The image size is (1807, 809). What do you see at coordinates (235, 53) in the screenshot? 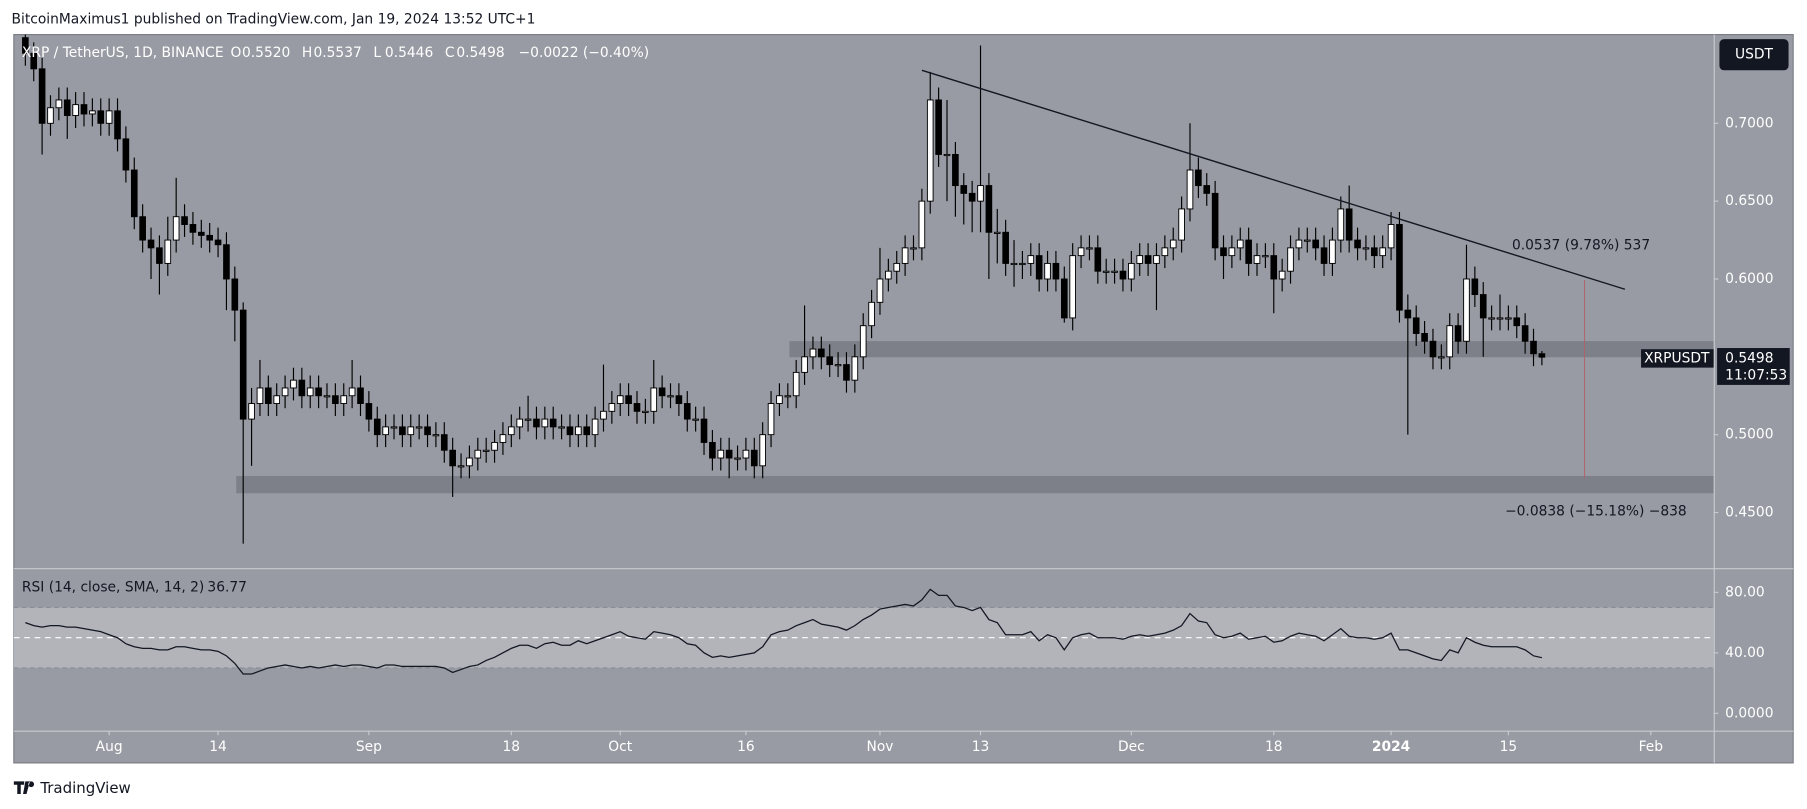
I see `legend-key: O` at bounding box center [235, 53].